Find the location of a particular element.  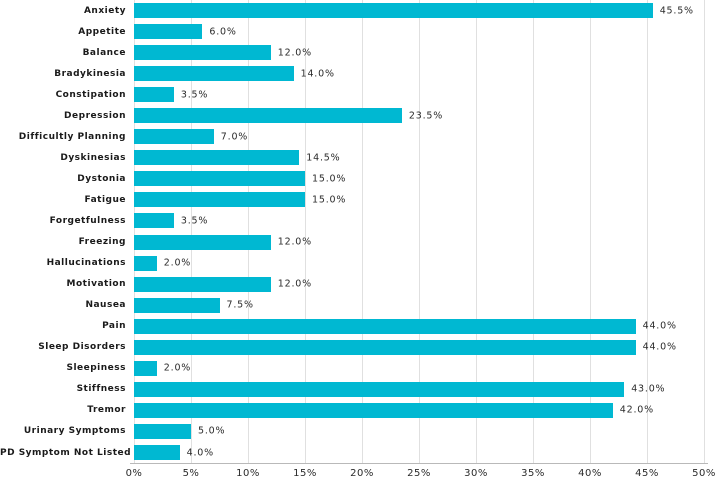

bar-row: Depression 23.5% is located at coordinates (360, 115).